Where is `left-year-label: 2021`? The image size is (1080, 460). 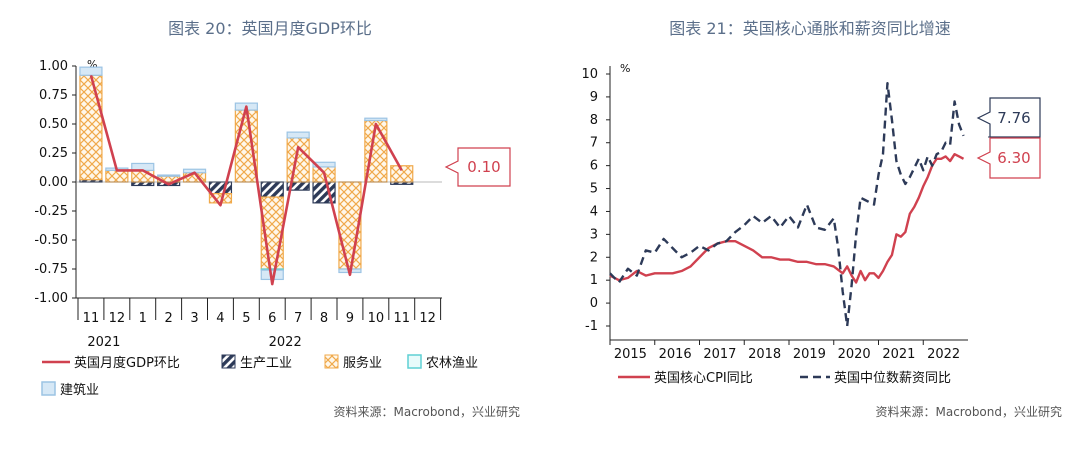
left-year-label: 2021 is located at coordinates (103, 342).